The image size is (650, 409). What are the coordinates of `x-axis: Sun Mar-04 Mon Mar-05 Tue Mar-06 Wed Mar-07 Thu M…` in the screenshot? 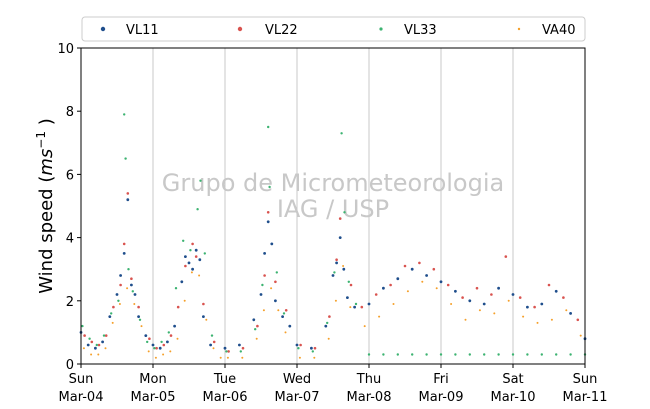 It's located at (333, 384).